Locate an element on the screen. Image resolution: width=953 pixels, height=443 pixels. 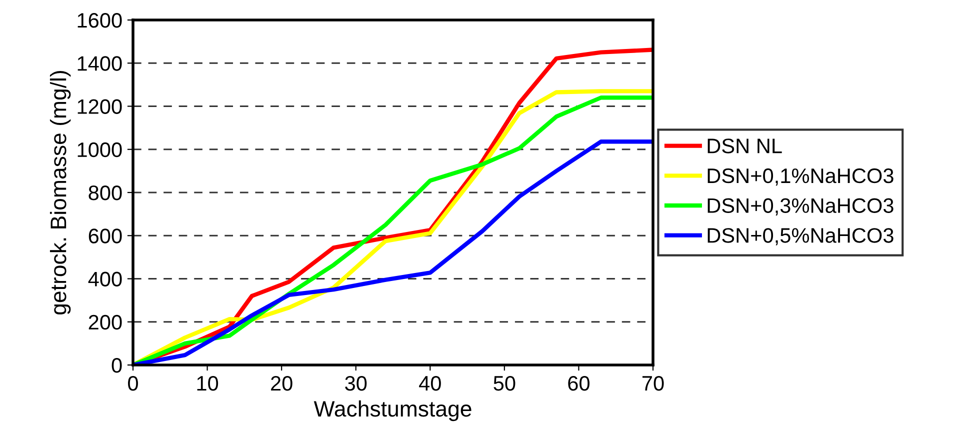
x-tick-label: 60 is located at coordinates (579, 383).